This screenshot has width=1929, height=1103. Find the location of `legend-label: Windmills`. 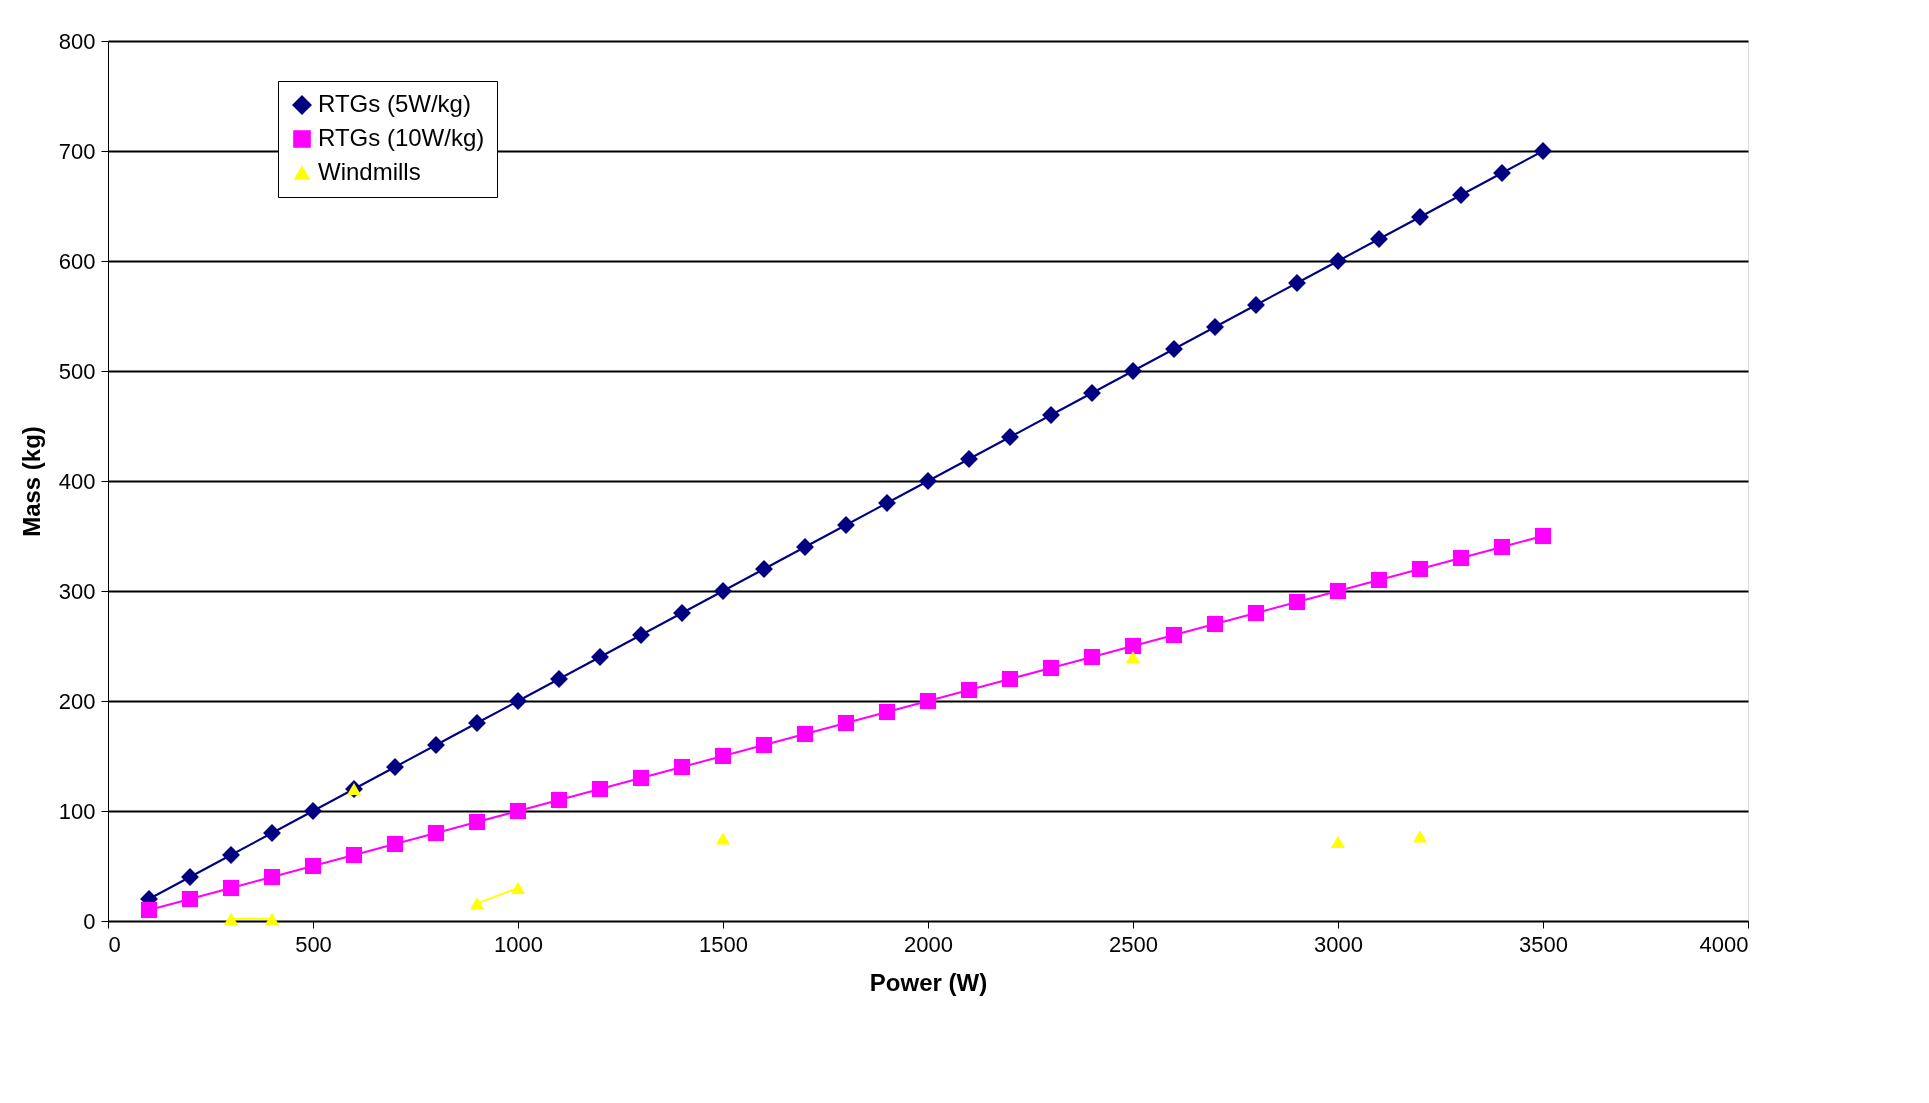

legend-label: Windmills is located at coordinates (369, 171).